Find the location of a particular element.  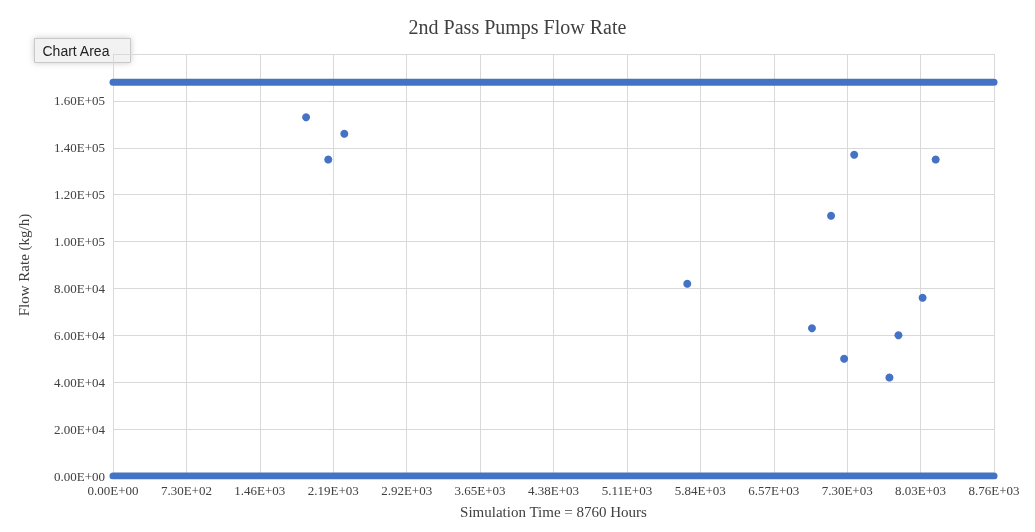

x-tick-label: 5.11E+03 is located at coordinates (627, 490).